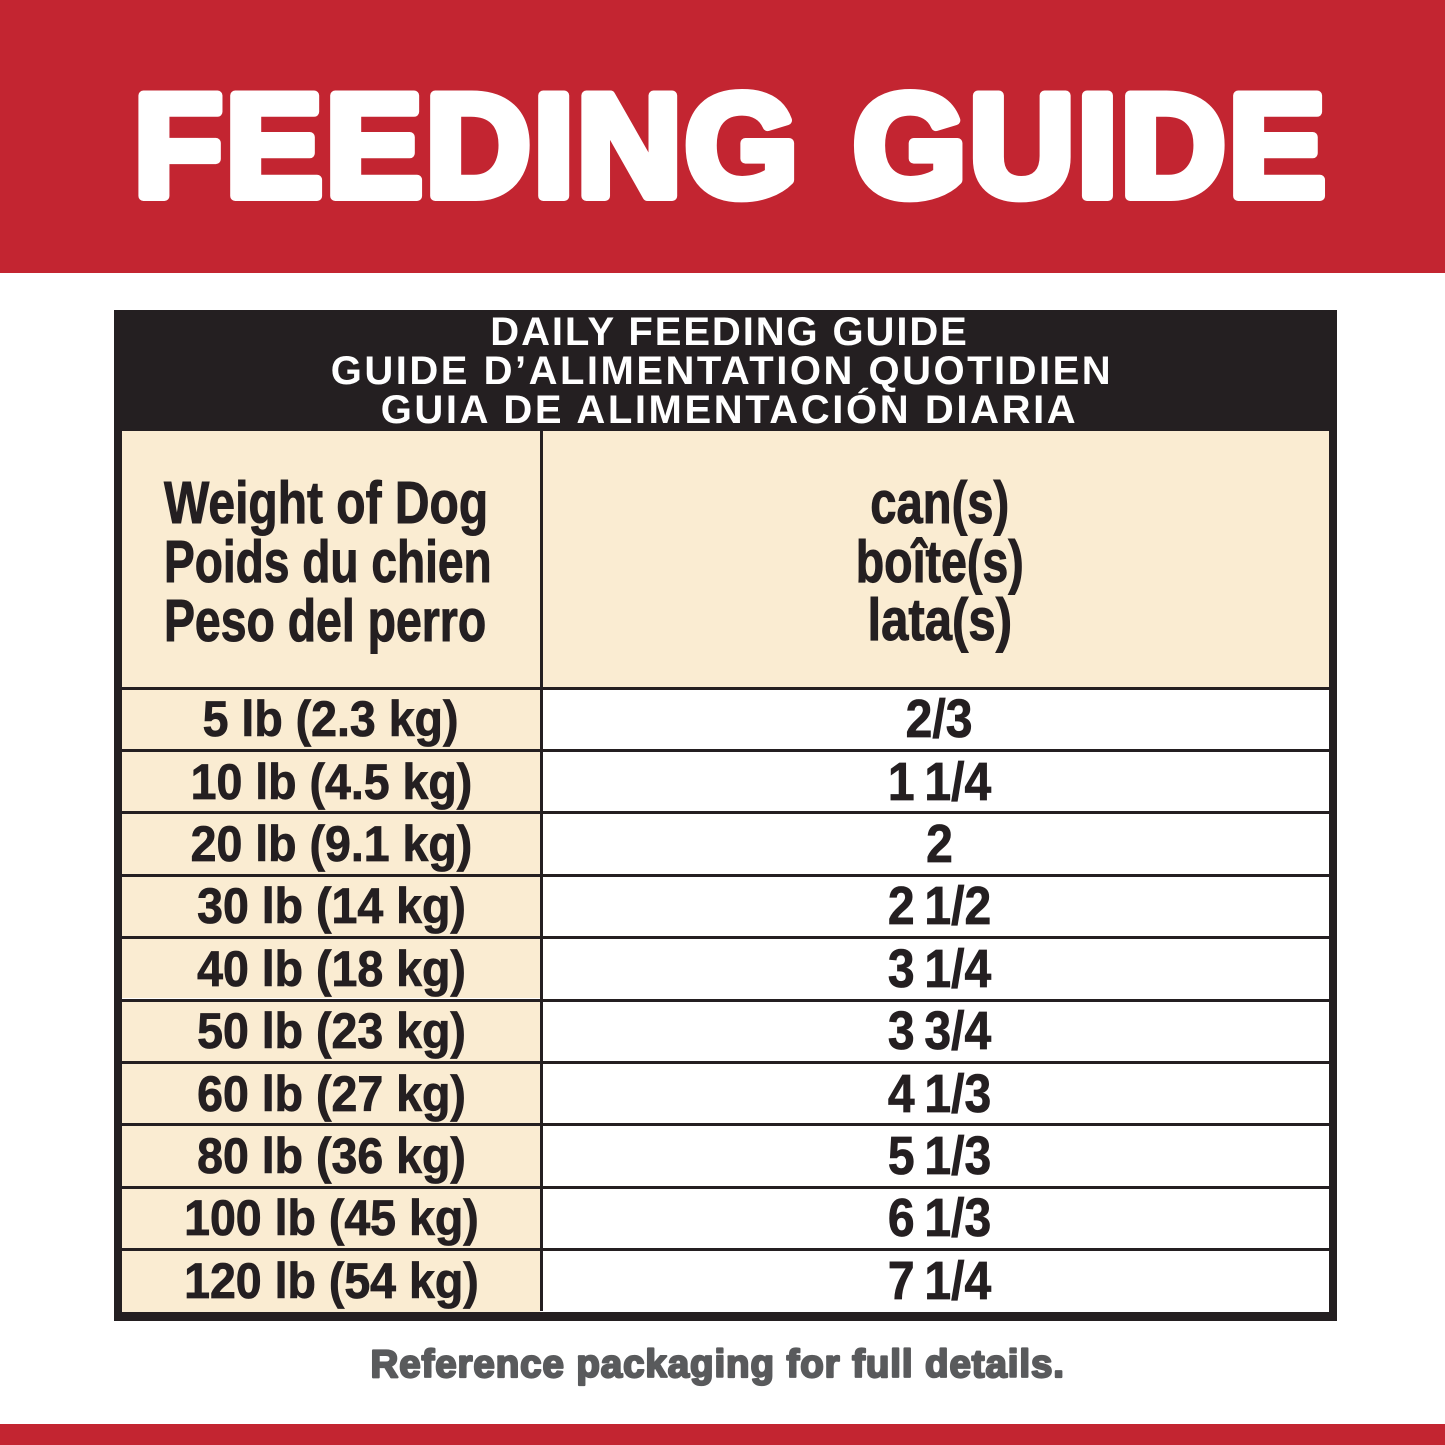 The height and width of the screenshot is (1445, 1445). I want to click on svg-text: FEEDING GUIDE, so click(731, 145).